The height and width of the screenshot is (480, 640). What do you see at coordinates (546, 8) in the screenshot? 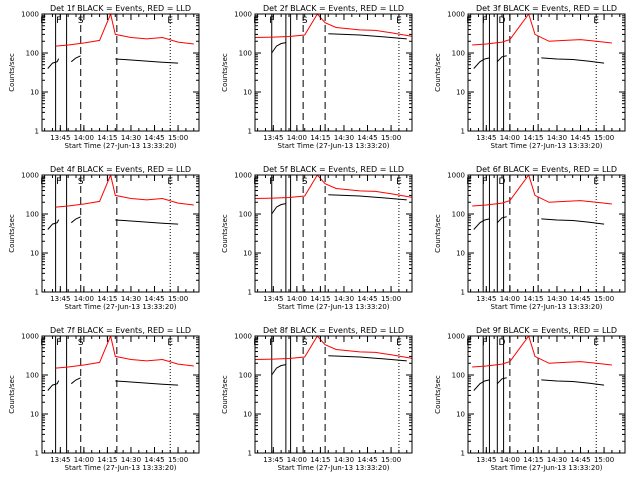
I see `panel-title: Det 3f BLACK = Events, RED = LLD` at bounding box center [546, 8].